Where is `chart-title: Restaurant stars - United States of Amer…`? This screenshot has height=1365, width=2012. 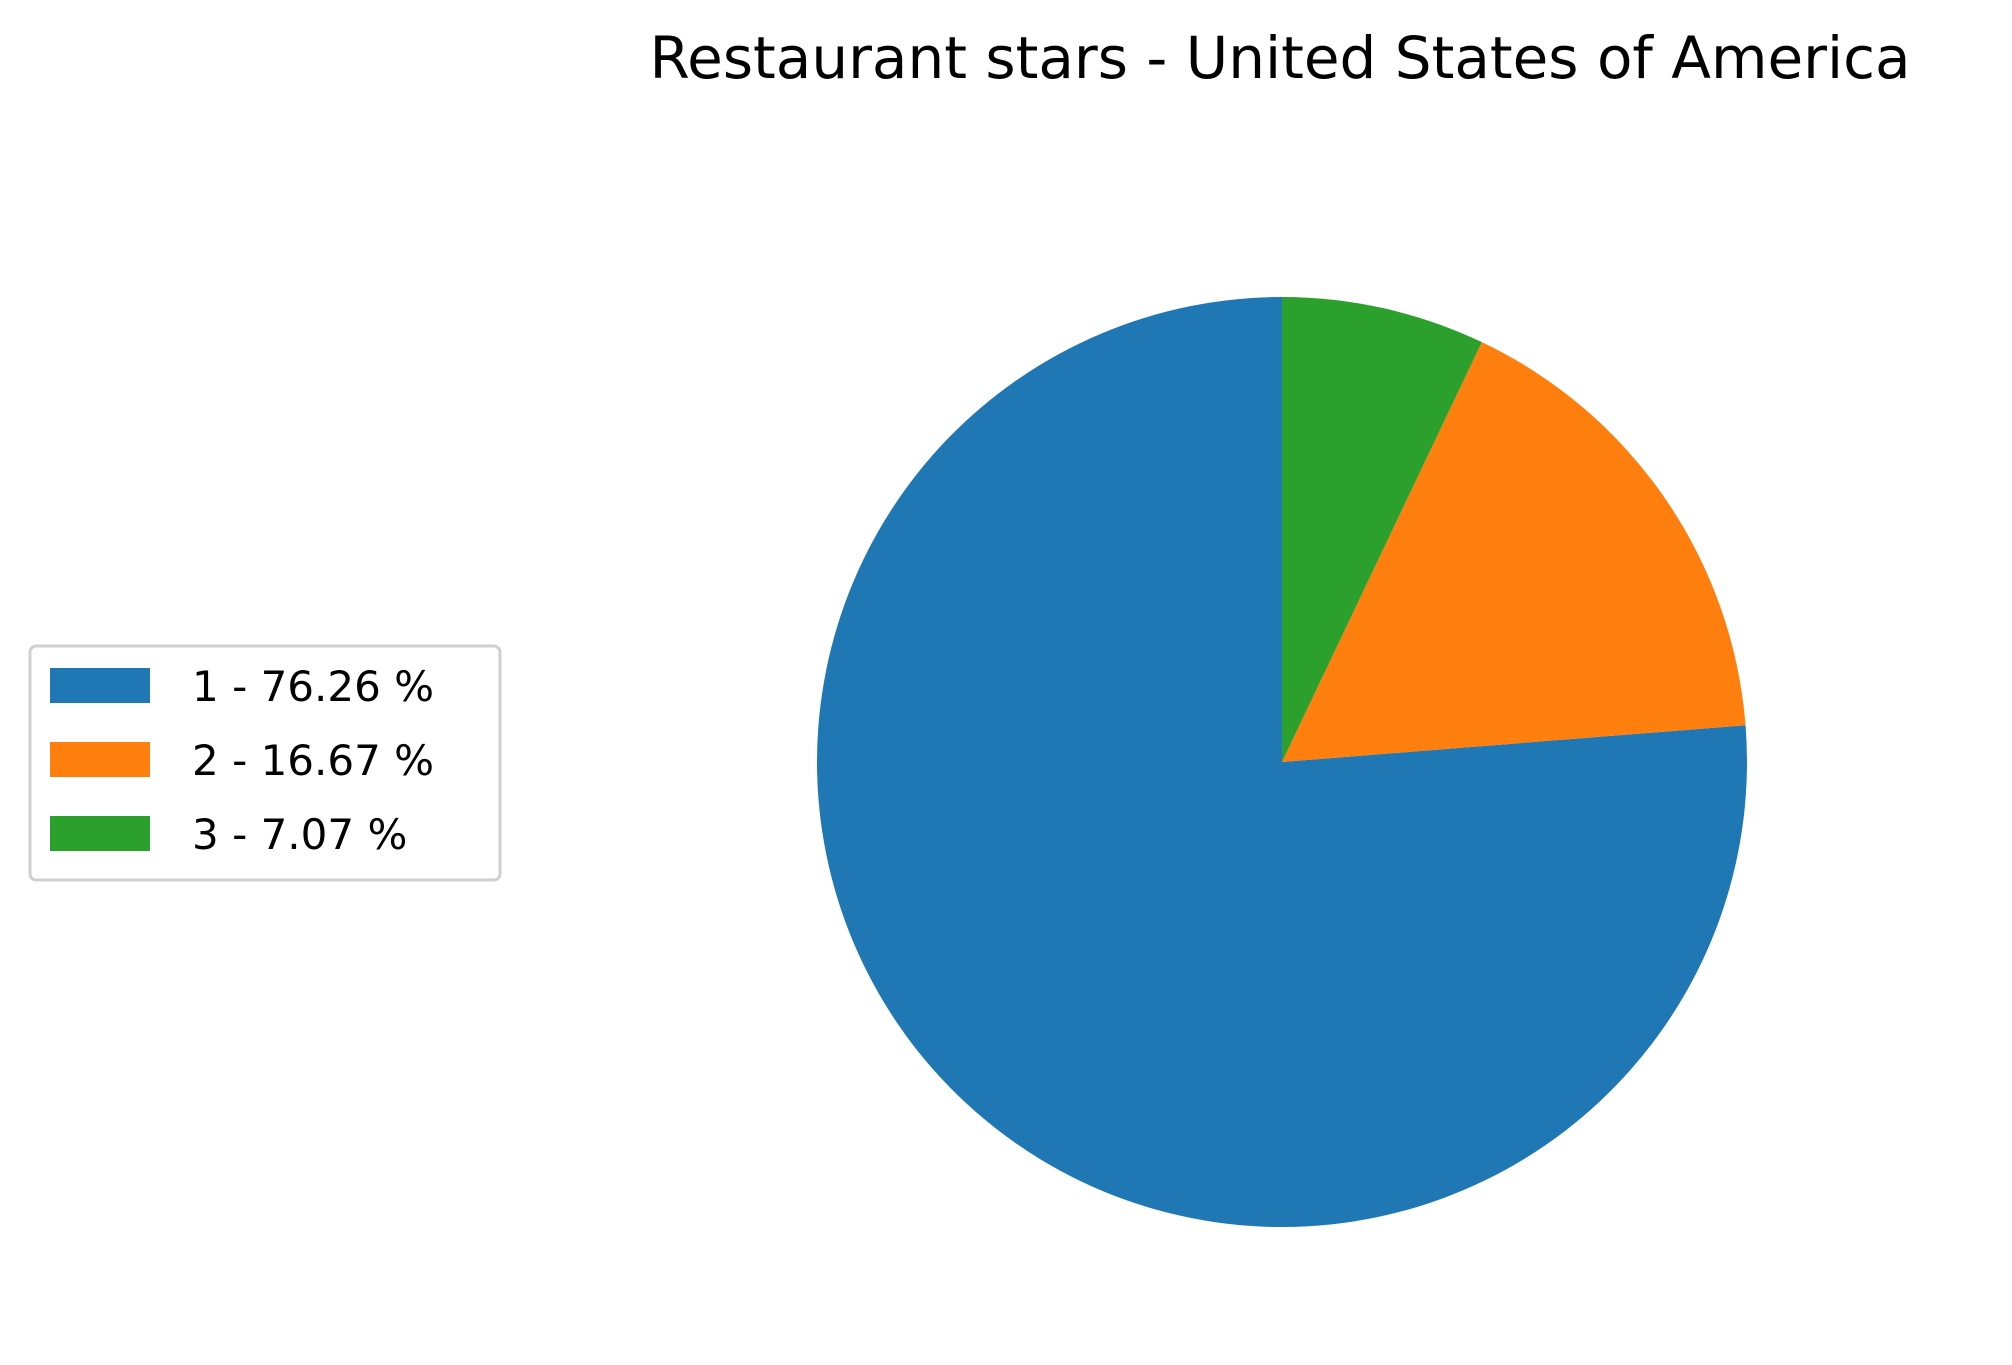
chart-title: Restaurant stars - United States of Amer… is located at coordinates (1279, 58).